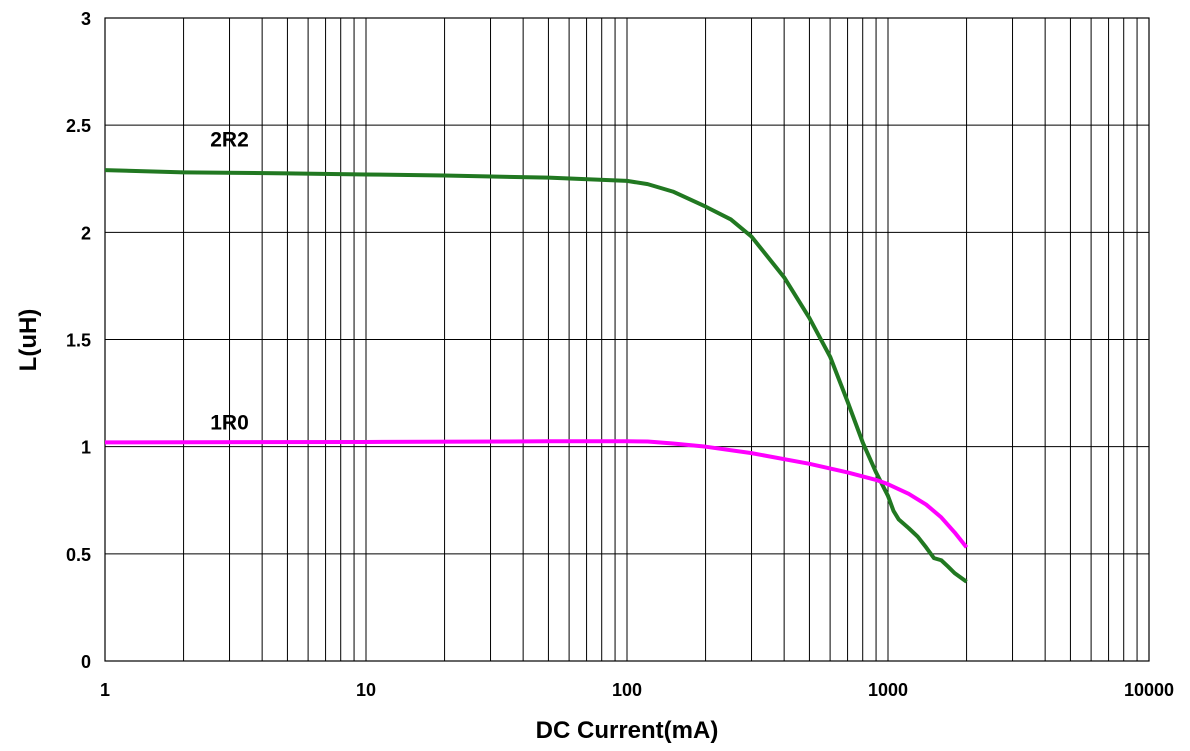  I want to click on y-tick-label: 0.5, so click(78, 555).